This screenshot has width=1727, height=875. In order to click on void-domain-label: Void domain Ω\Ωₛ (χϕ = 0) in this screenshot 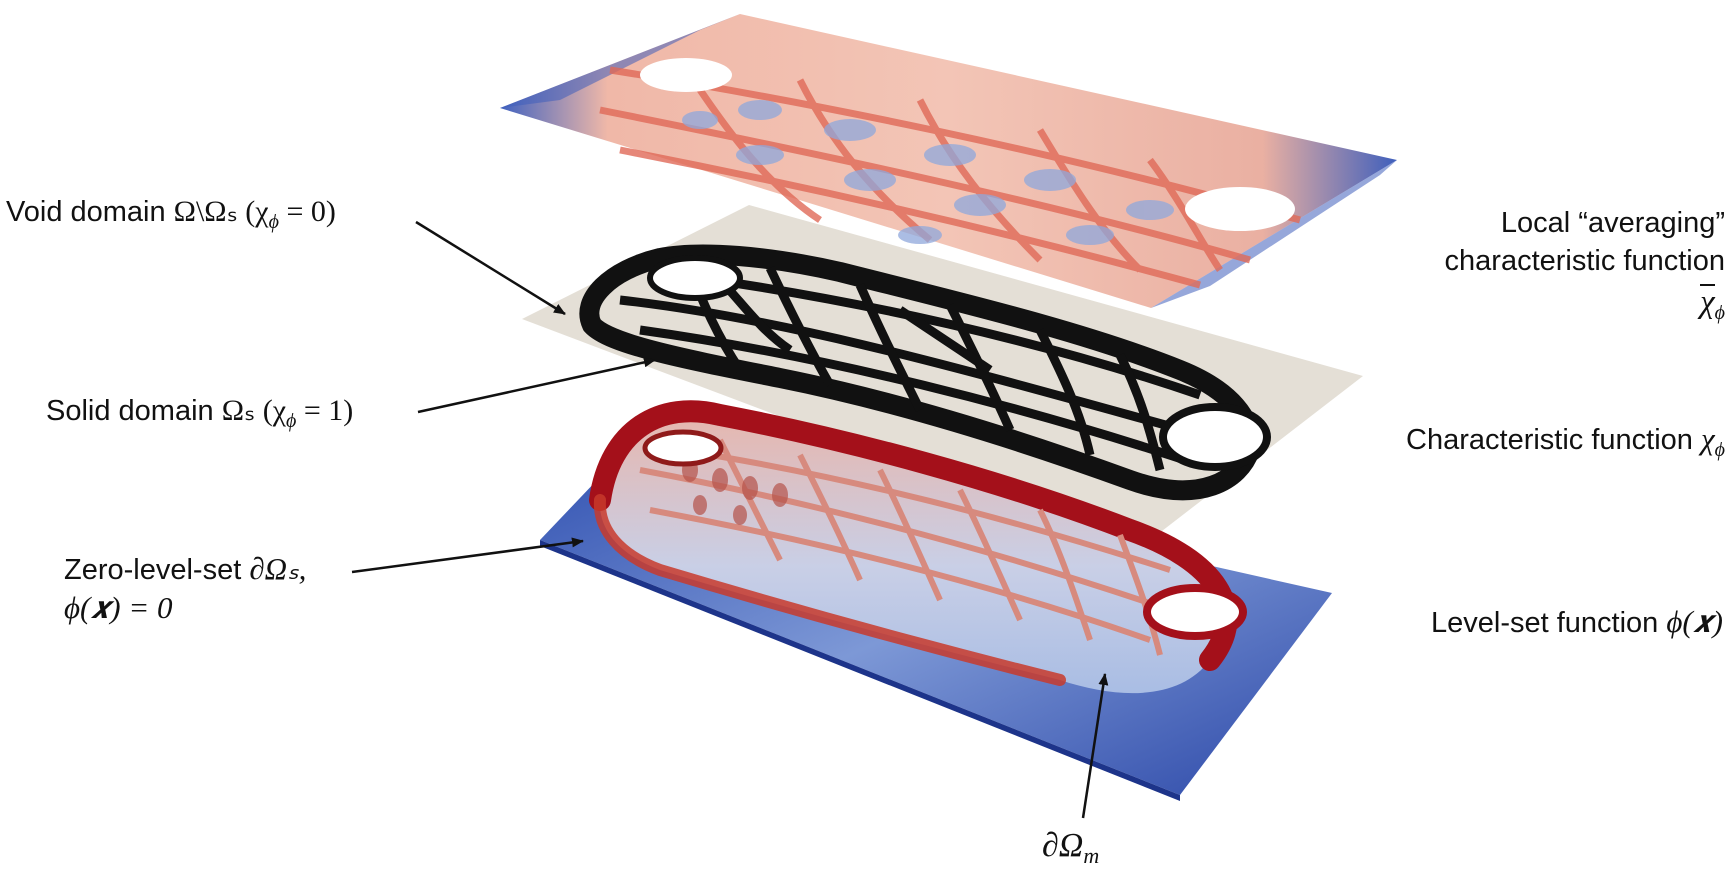, I will do `click(171, 217)`.